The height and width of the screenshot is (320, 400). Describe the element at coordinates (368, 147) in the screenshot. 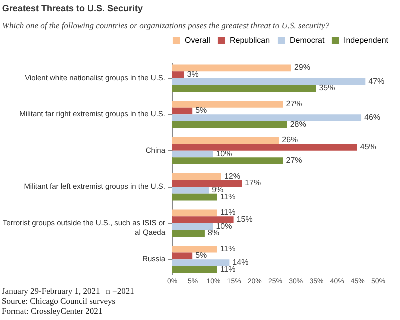

I see `data-label: 45%` at that location.